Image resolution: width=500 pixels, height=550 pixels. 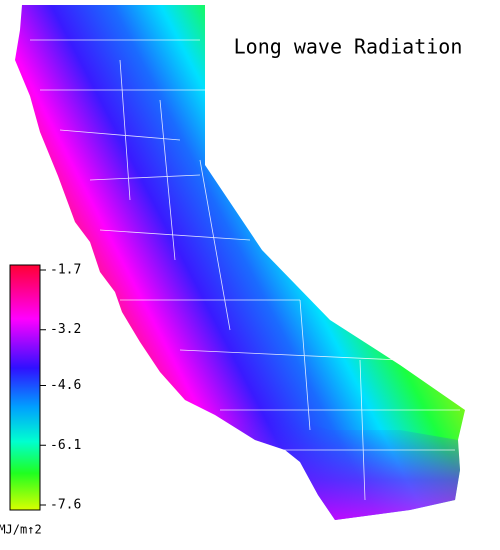 I want to click on map-title: Long wave Radiation, so click(x=348, y=47).